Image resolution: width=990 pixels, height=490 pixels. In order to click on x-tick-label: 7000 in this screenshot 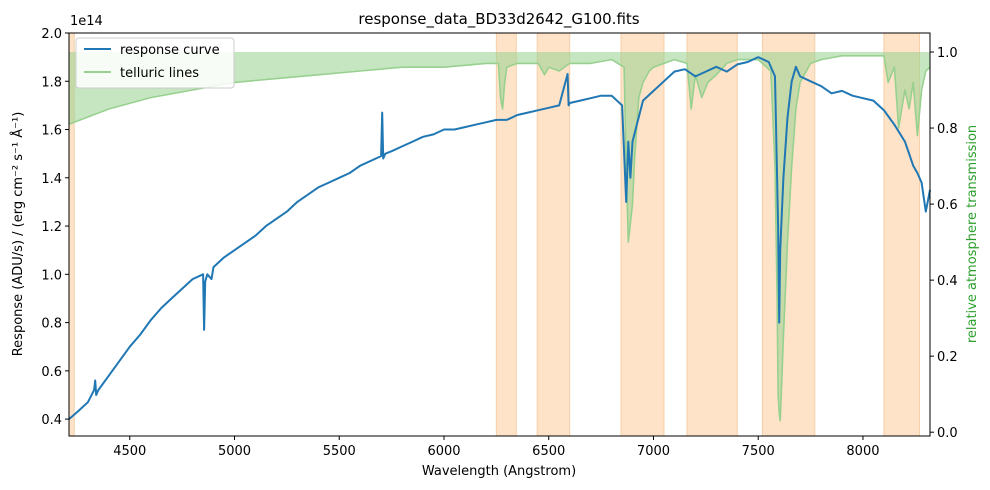, I will do `click(653, 451)`.